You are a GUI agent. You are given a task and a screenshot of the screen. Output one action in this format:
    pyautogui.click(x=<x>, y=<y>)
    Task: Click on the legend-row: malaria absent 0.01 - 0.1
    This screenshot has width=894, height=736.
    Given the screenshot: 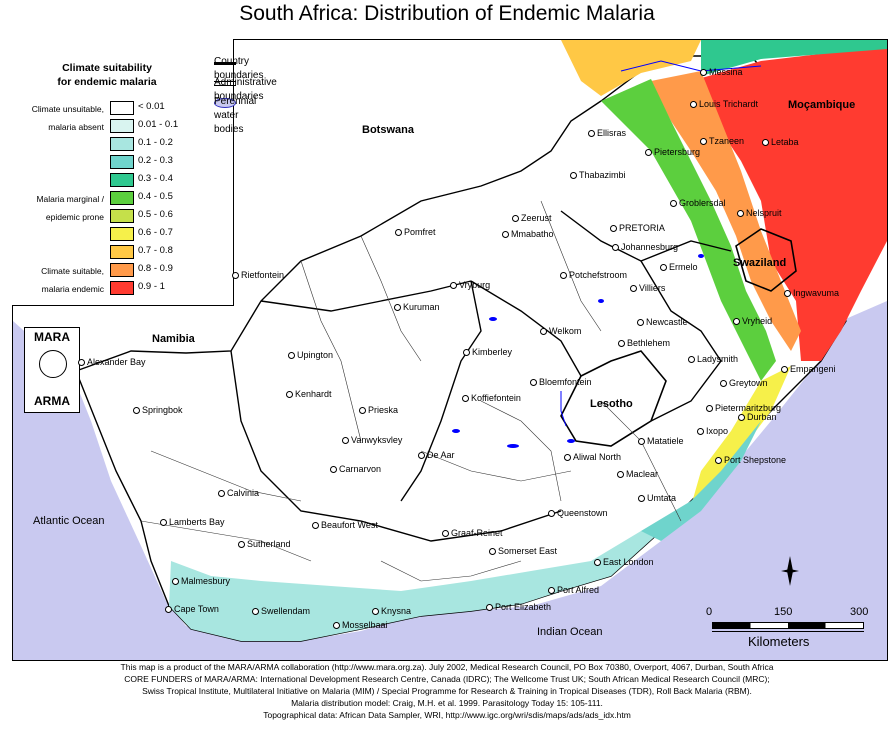 What is the action you would take?
    pyautogui.click(x=122, y=126)
    